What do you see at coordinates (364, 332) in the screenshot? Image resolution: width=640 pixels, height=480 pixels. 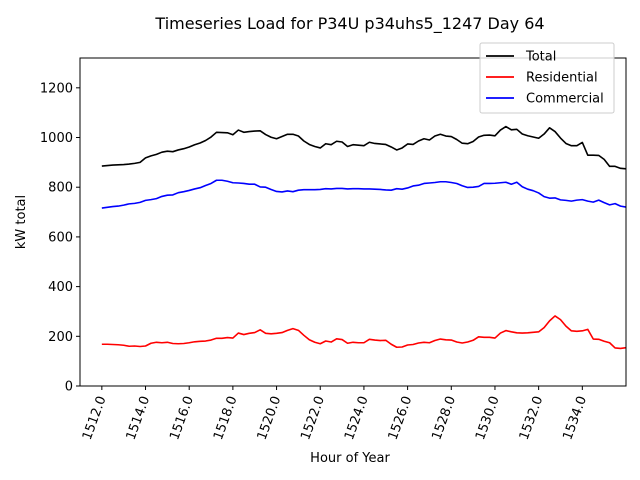 I see `series-line-residential` at bounding box center [364, 332].